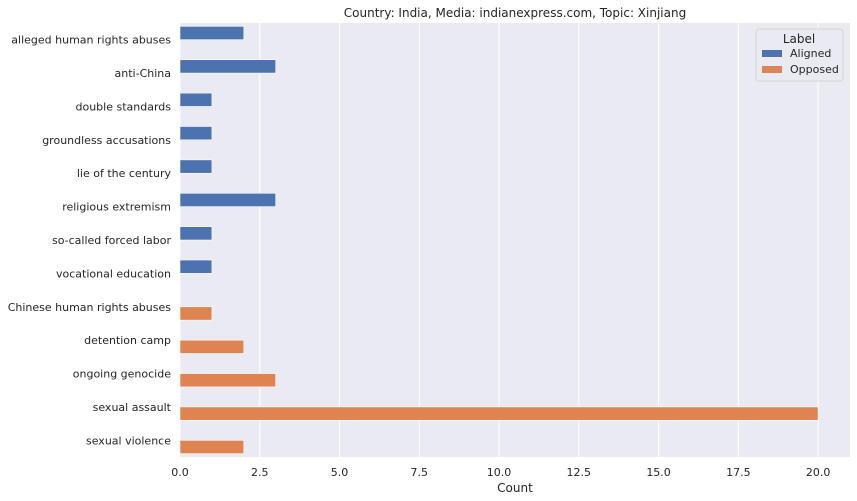 This screenshot has height=501, width=857. I want to click on x-axis-label: Count, so click(515, 488).